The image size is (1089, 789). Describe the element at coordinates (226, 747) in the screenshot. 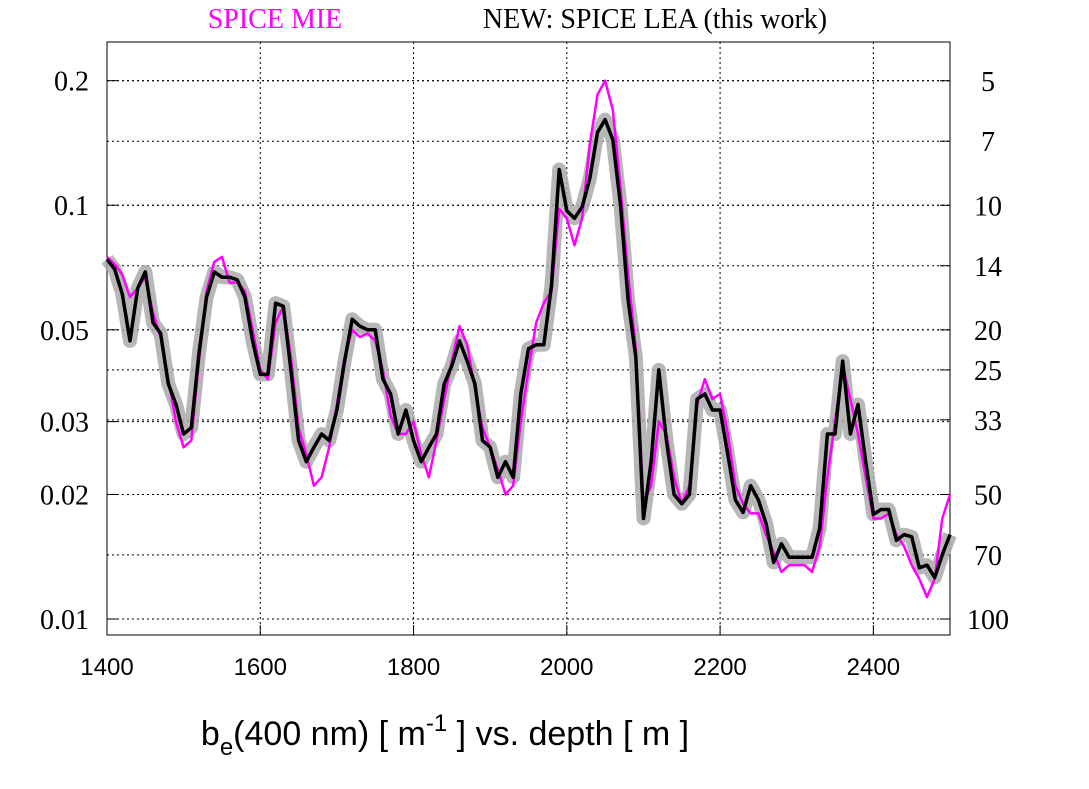

I see `x-label-sub: e` at that location.